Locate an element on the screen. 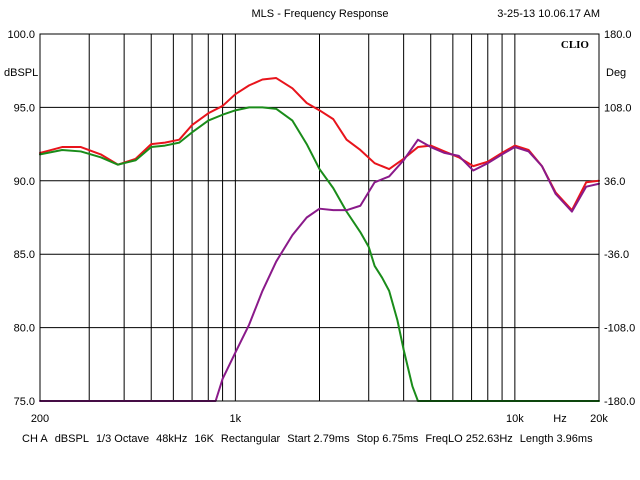 This screenshot has height=480, width=640. footer-item: CH A is located at coordinates (35, 439).